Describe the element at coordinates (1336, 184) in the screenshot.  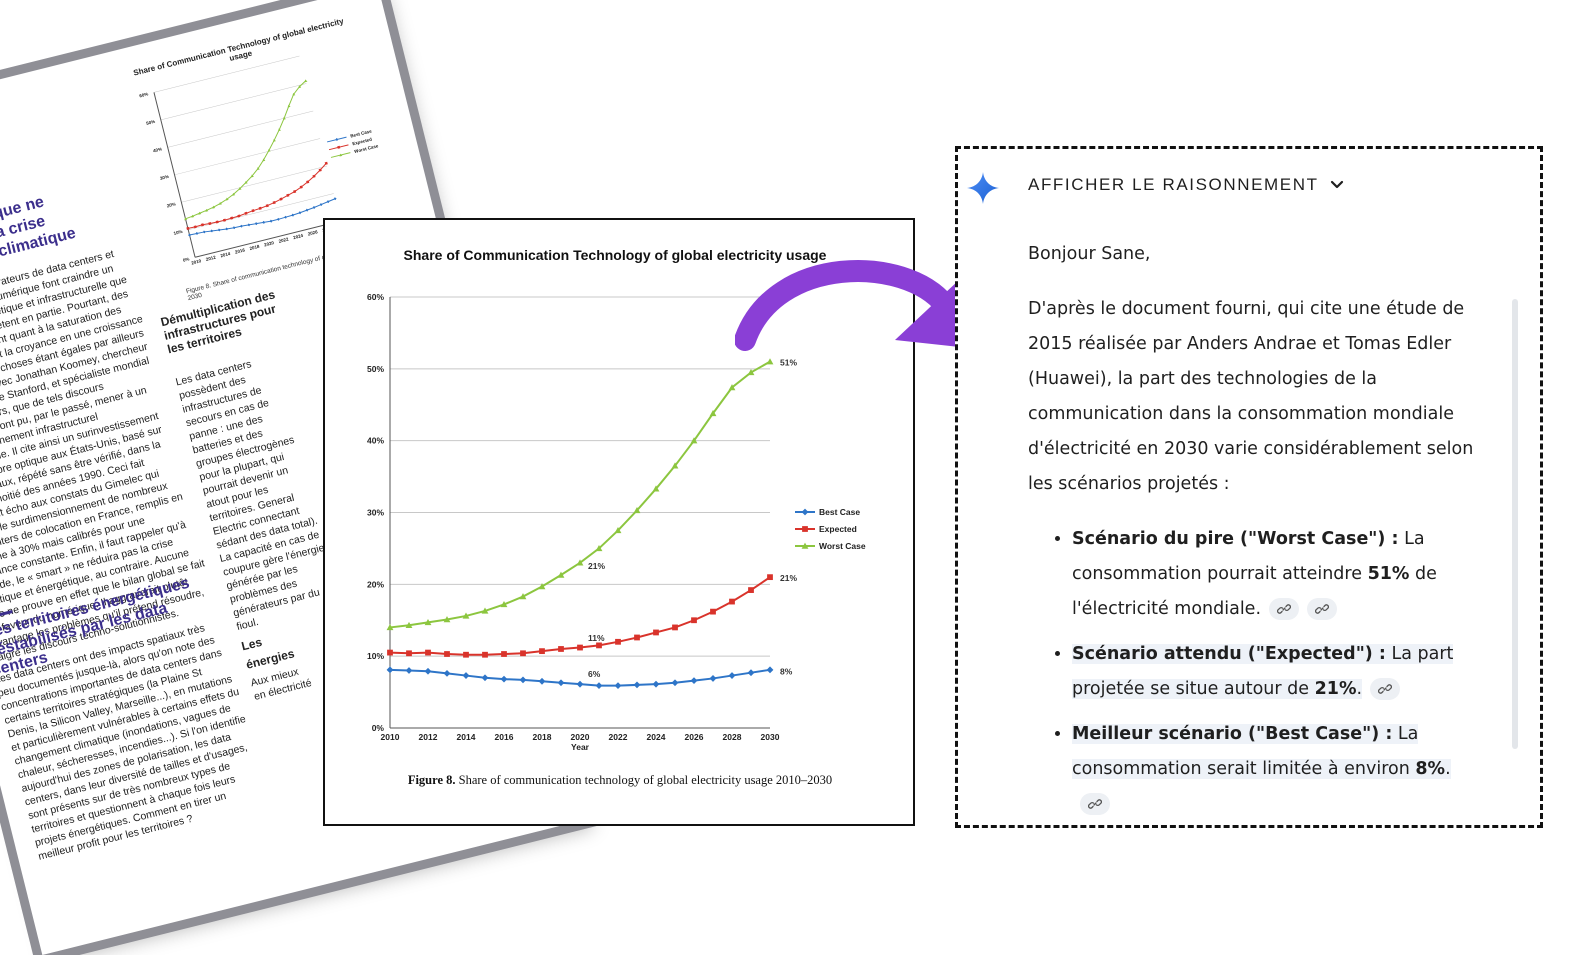
I see `chevron-down-icon` at that location.